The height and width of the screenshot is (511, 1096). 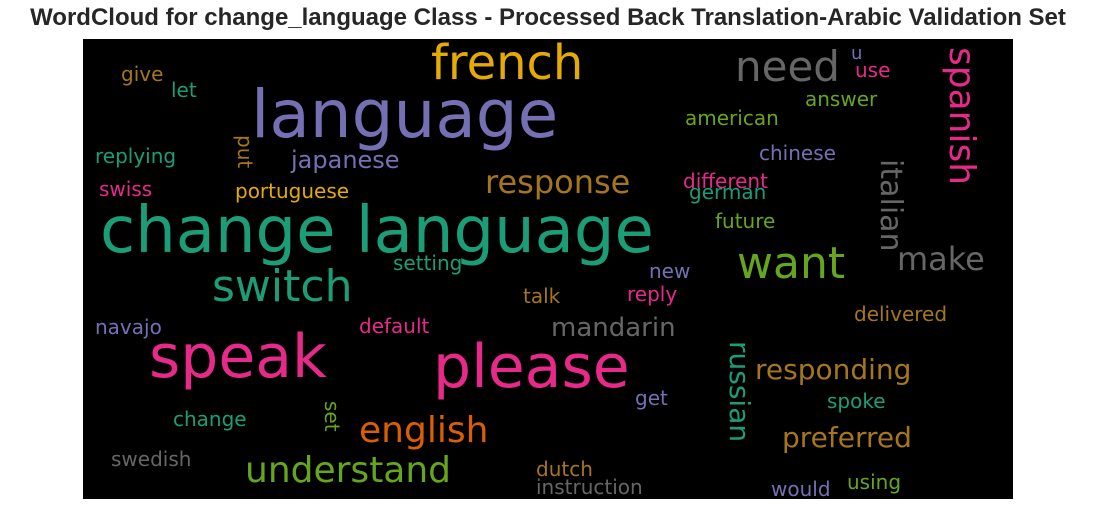 I want to click on wordcloud-word-let: let, so click(x=184, y=90).